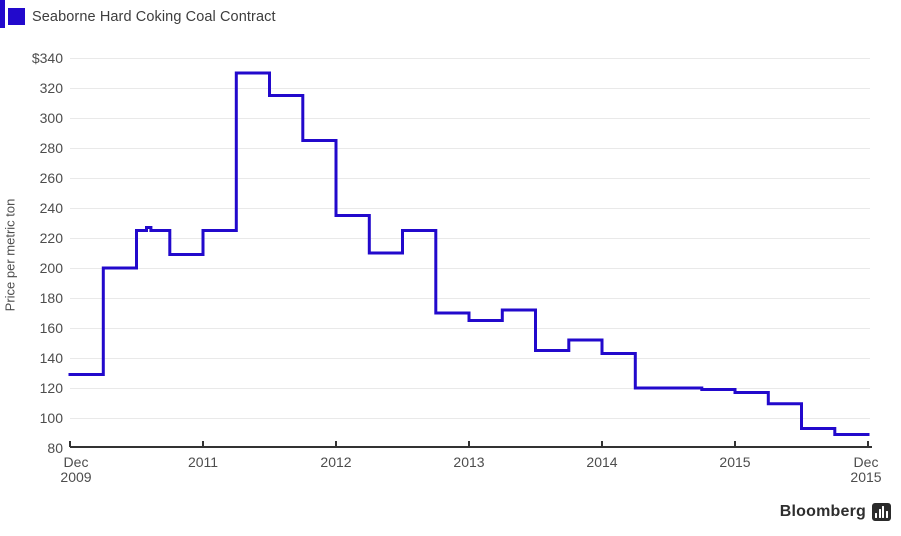 The height and width of the screenshot is (536, 901). I want to click on y-tick-label: 300, so click(51, 118).